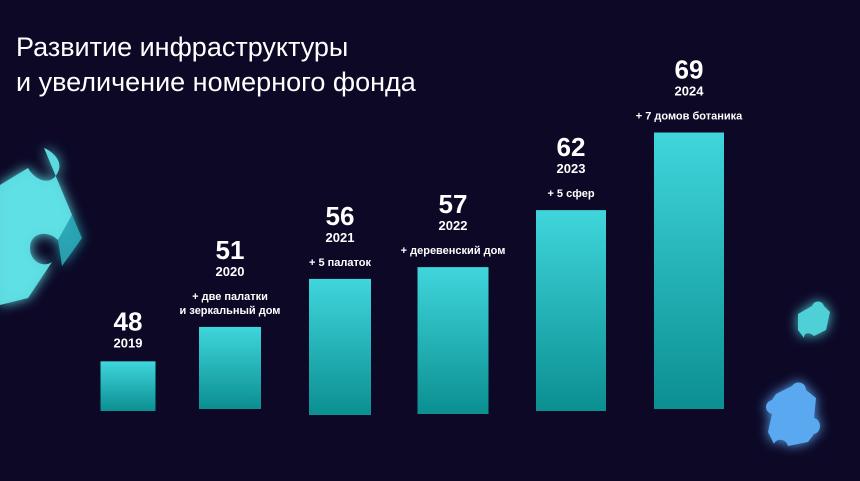 This screenshot has height=481, width=860. Describe the element at coordinates (690, 91) in the screenshot. I see `year-label: 2024` at that location.